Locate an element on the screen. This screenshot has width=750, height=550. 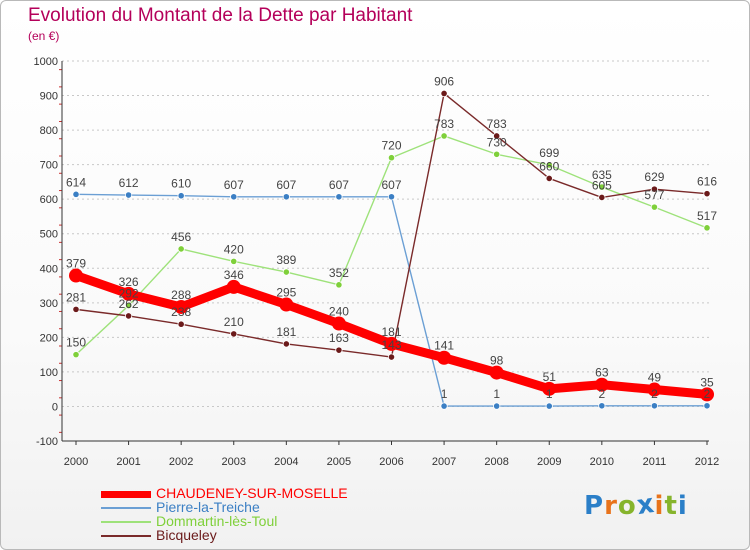
data-label: 292 is located at coordinates (129, 294).